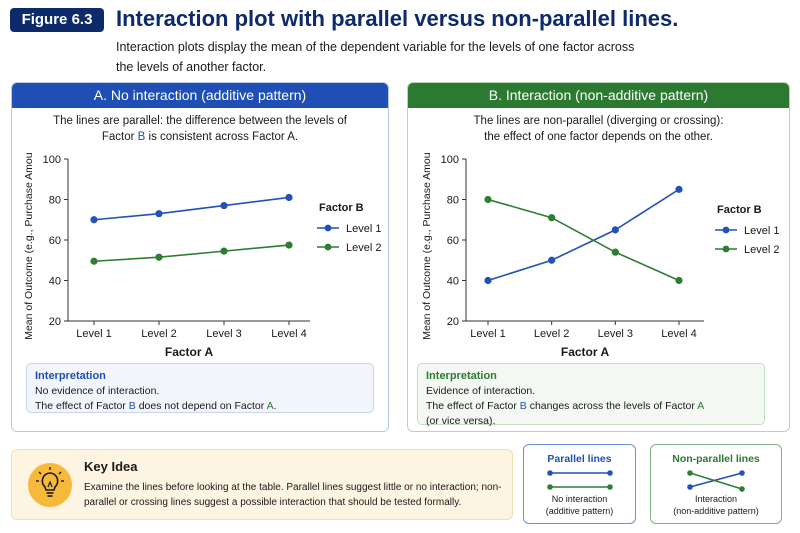 The height and width of the screenshot is (533, 800). I want to click on interpretation-line: Evidence of interaction., so click(481, 391).